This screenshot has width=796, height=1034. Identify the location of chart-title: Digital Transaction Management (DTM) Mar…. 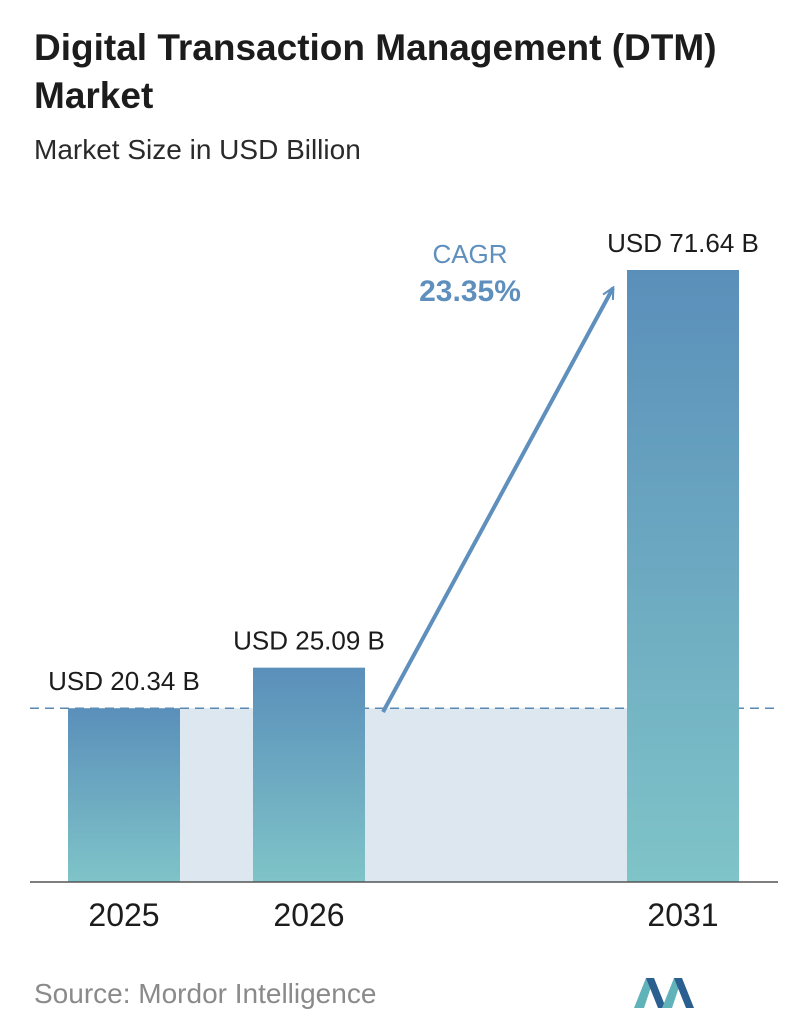
(375, 71).